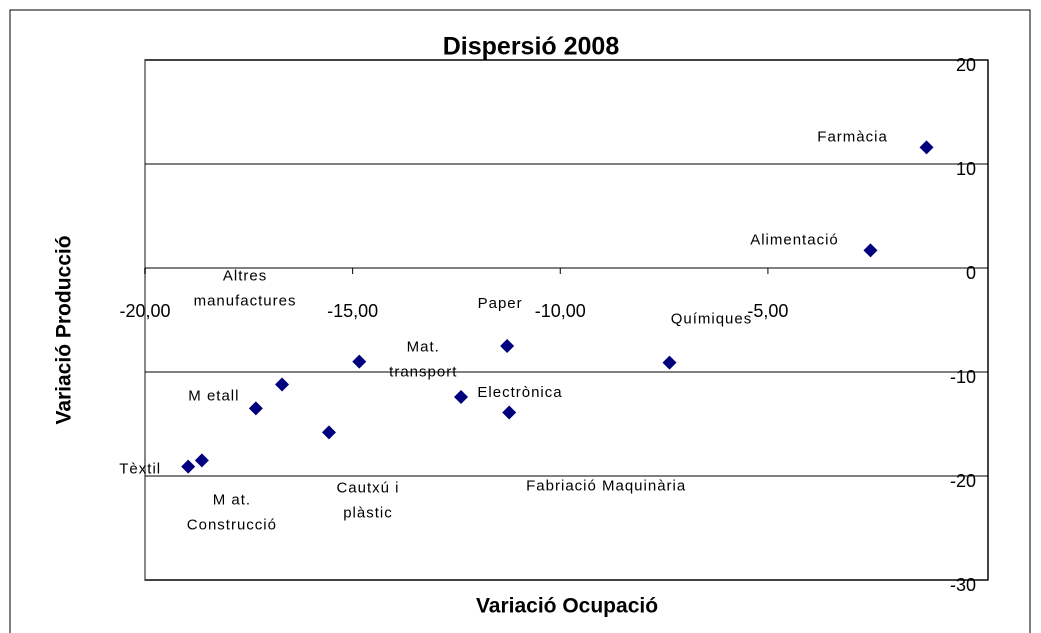 The height and width of the screenshot is (633, 1041). Describe the element at coordinates (232, 499) in the screenshot. I see `point-label: M at.` at that location.